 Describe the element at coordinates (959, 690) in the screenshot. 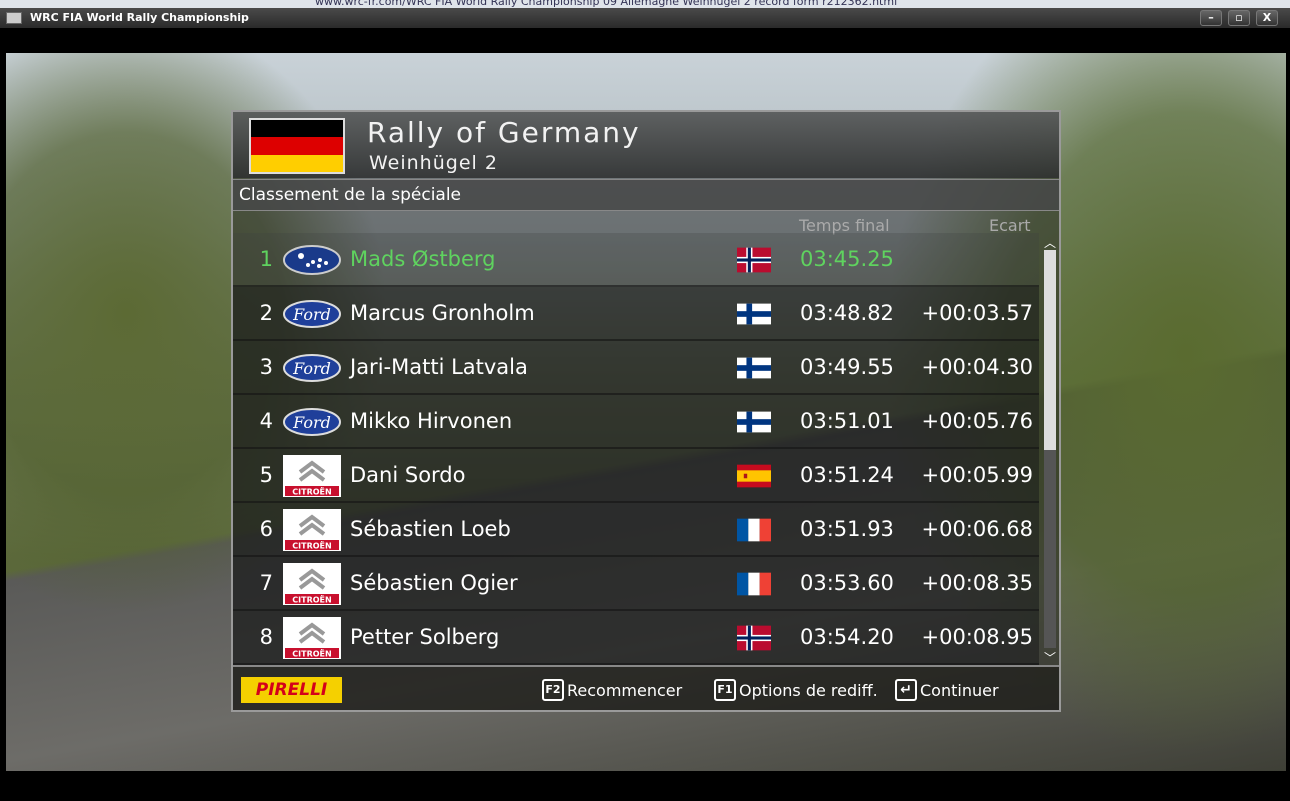

I see `continue-label: Continuer` at that location.